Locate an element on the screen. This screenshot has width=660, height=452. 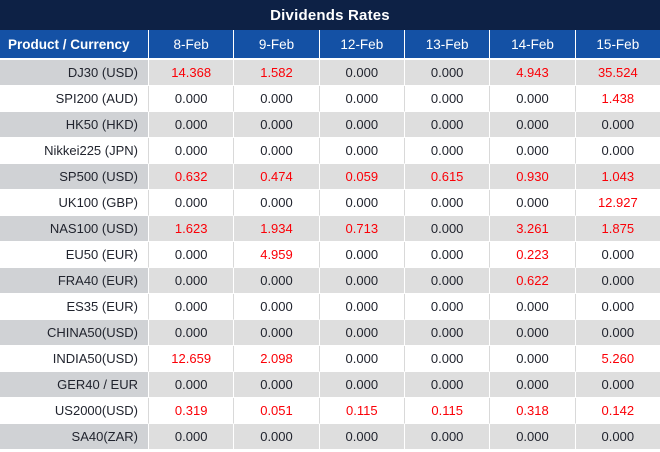
value-cell: 0.115 is located at coordinates (361, 411).